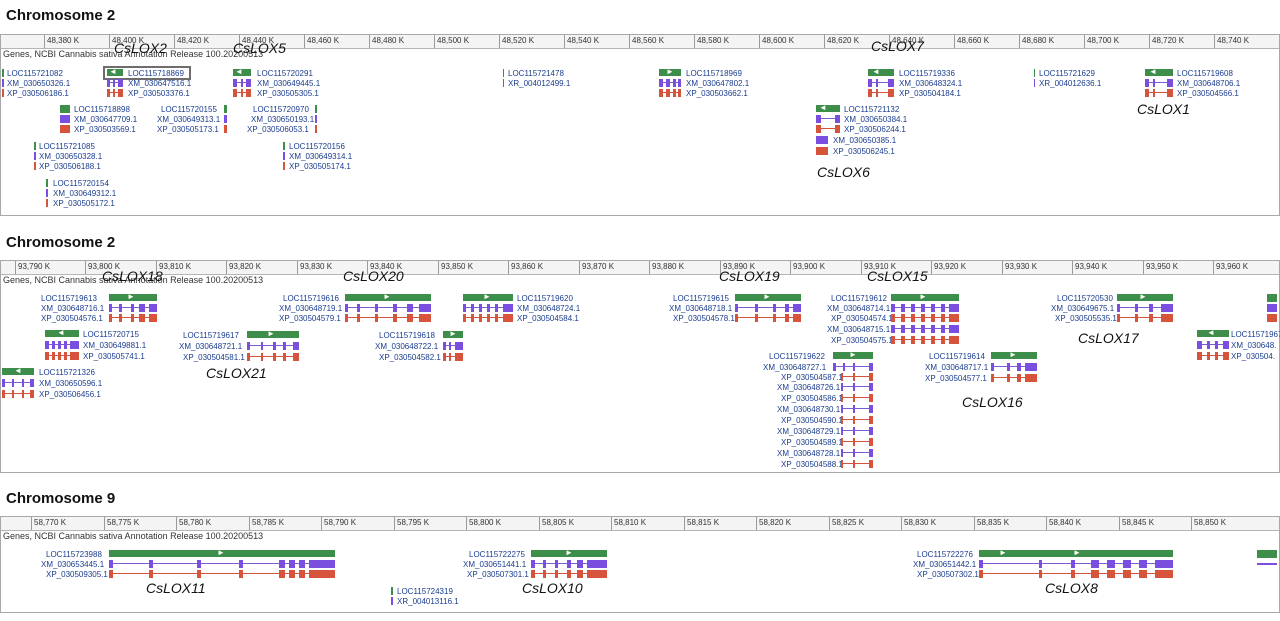 This screenshot has height=621, width=1280. Describe the element at coordinates (73, 564) in the screenshot. I see `mrna-label: XM_030653445.1` at that location.